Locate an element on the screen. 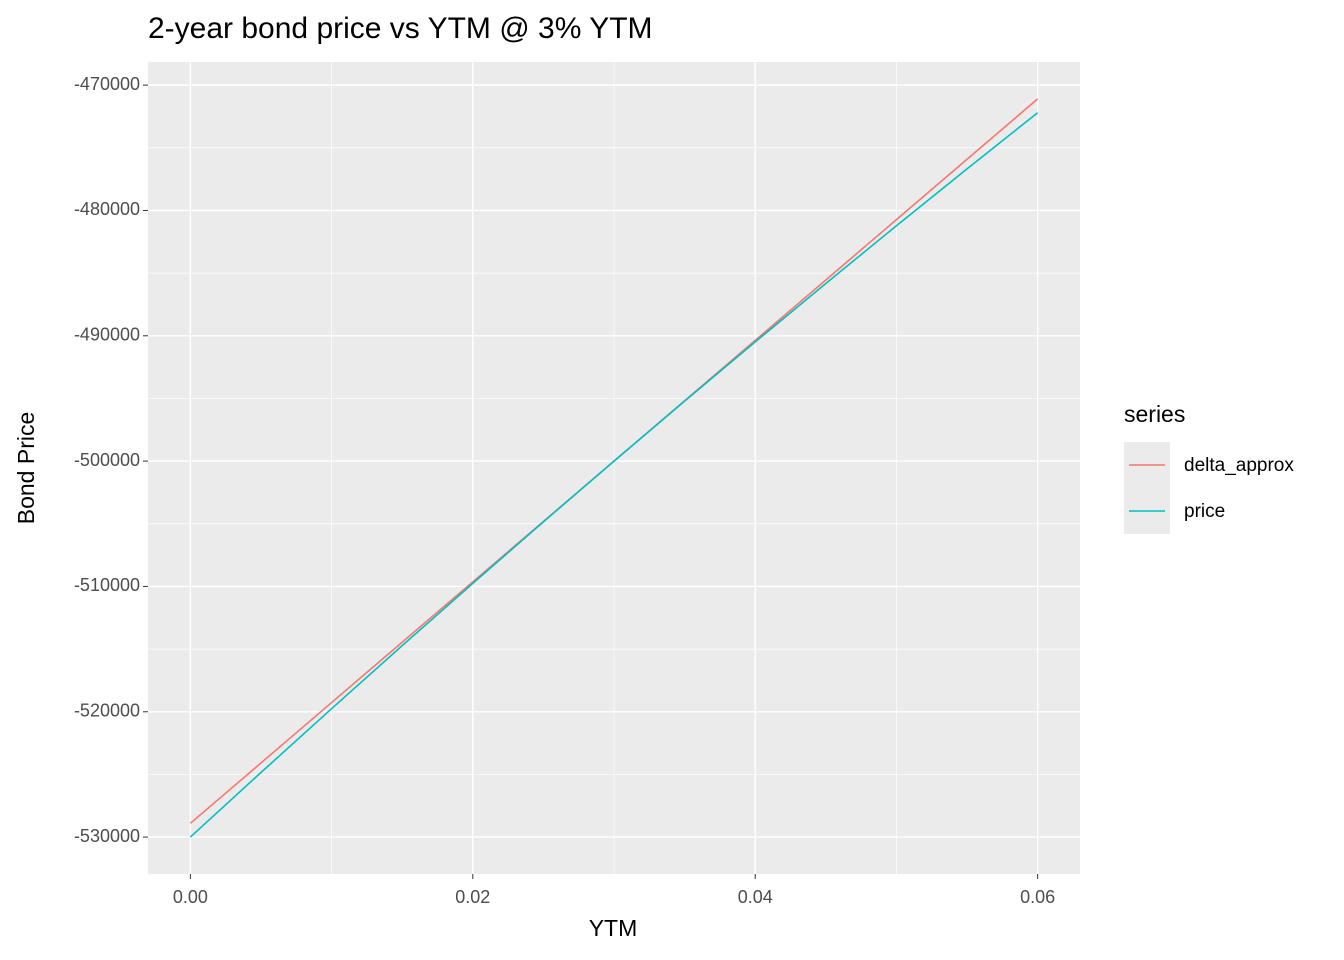  y-axis-title: Bond Price is located at coordinates (26, 468).